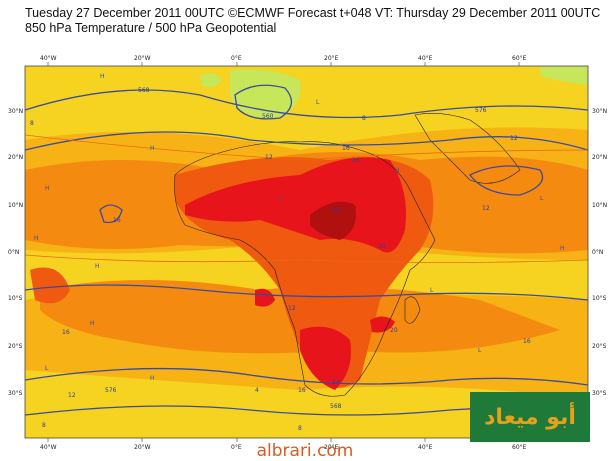  I want to click on logo-text: أبو ميعاد, so click(530, 417).